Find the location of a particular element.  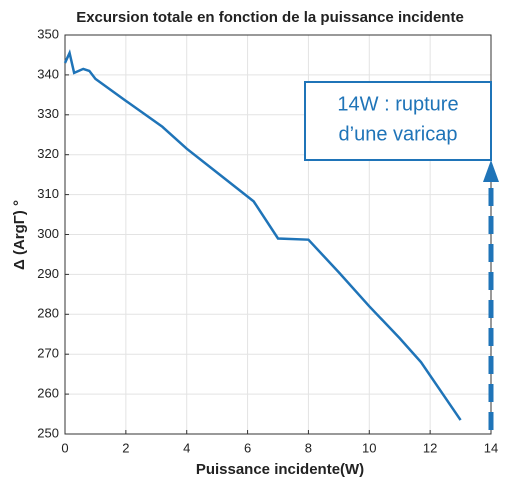

annotation-text: d’une varicap is located at coordinates (398, 134).